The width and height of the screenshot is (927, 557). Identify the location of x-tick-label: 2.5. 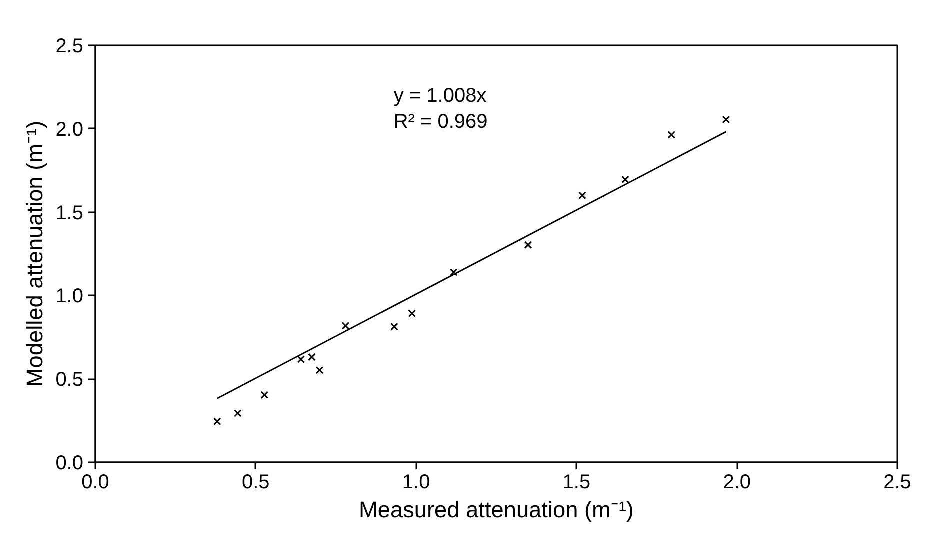
(898, 483).